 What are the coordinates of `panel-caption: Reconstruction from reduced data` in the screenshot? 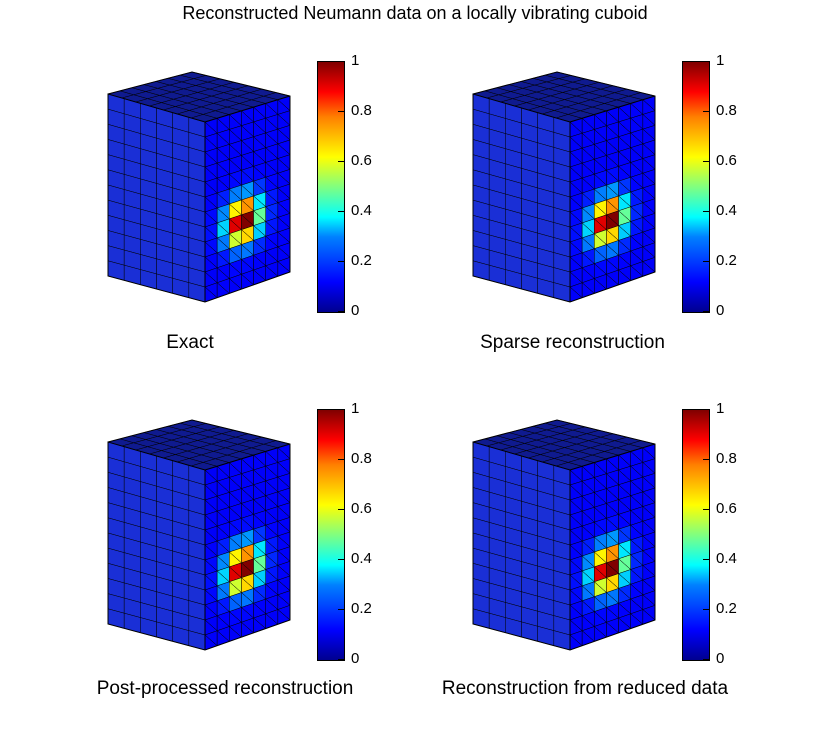 It's located at (585, 688).